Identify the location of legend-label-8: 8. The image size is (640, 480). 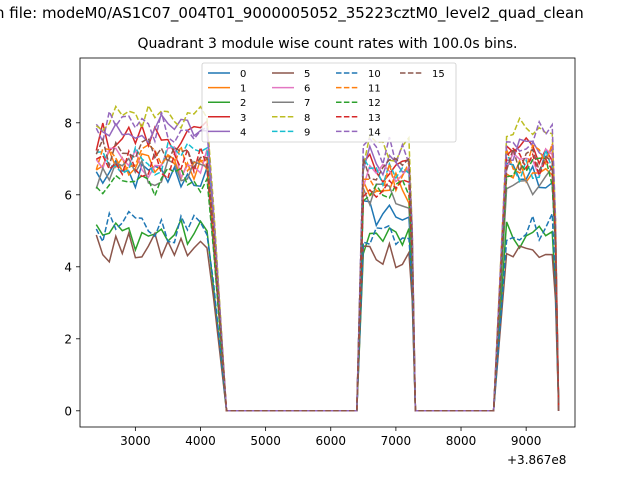
(307, 118).